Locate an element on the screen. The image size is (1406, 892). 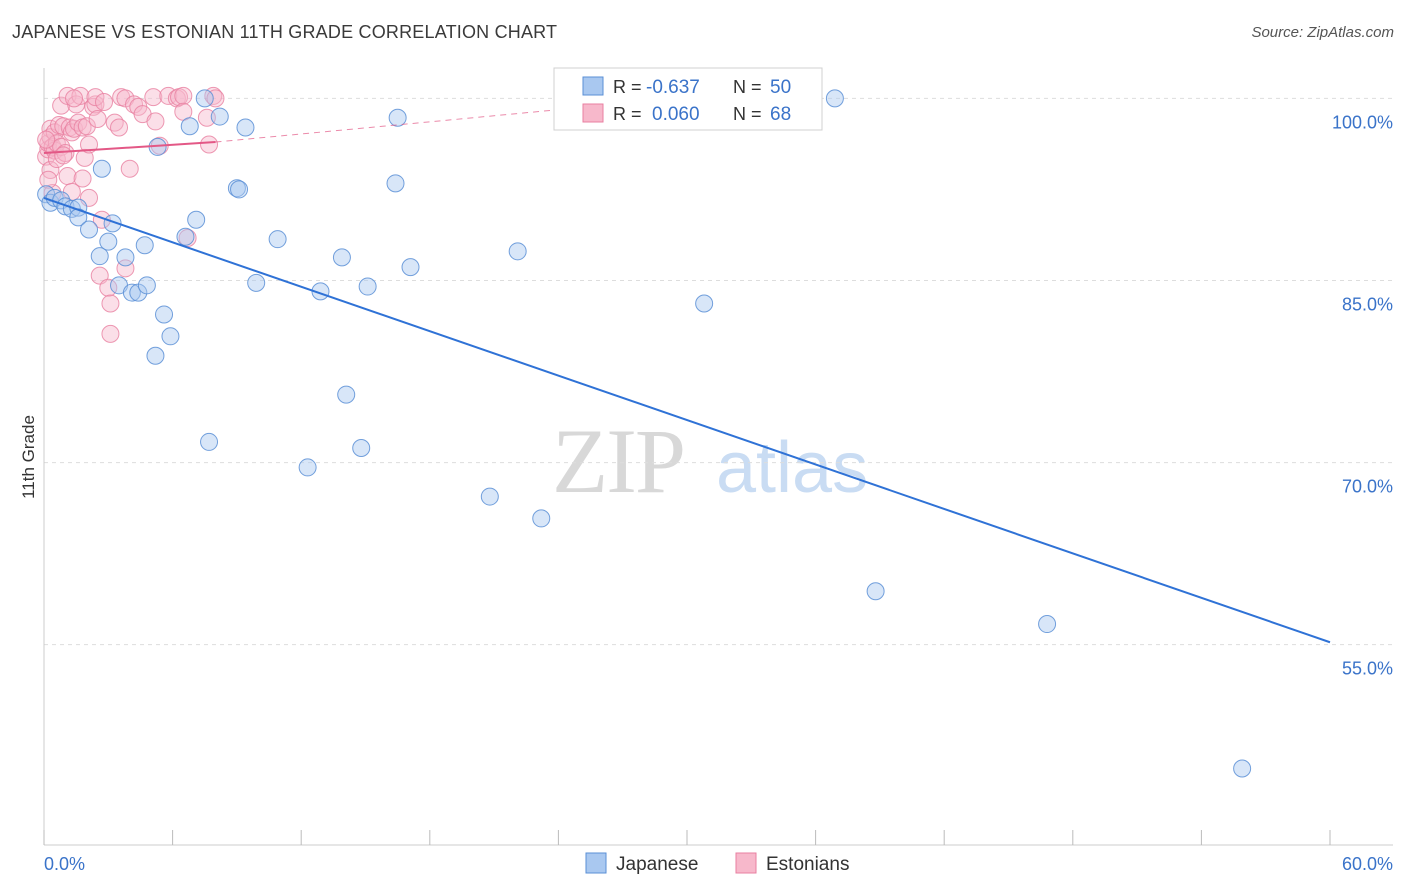
legend-n-value-estonian: 68 is located at coordinates (780, 114).